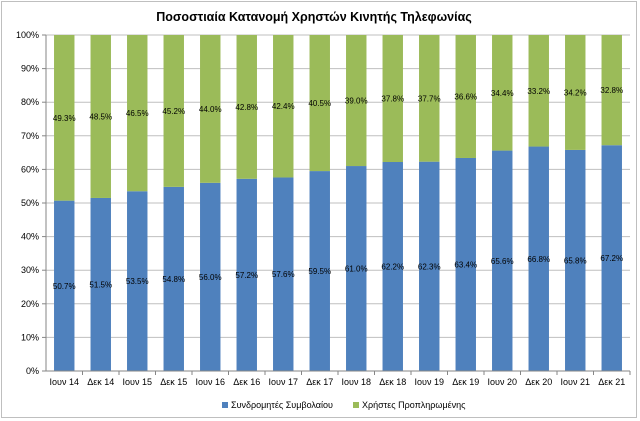 The height and width of the screenshot is (421, 640). Describe the element at coordinates (283, 382) in the screenshot. I see `x-tick-label: Ιουν 17` at that location.